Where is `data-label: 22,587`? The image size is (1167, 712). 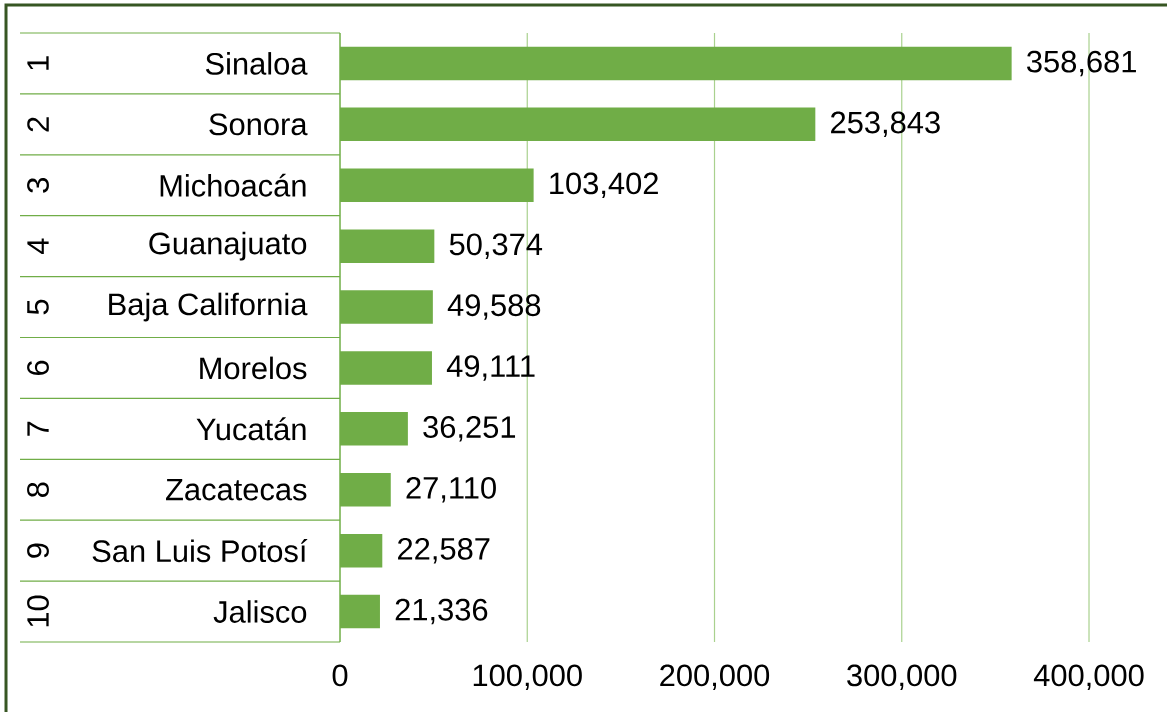 data-label: 22,587 is located at coordinates (444, 550).